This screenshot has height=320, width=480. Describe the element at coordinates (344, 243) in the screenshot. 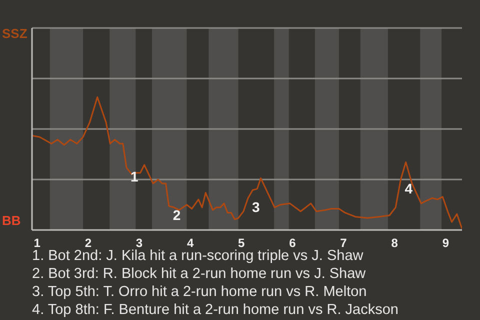

I see `x-tick-label: 7` at that location.